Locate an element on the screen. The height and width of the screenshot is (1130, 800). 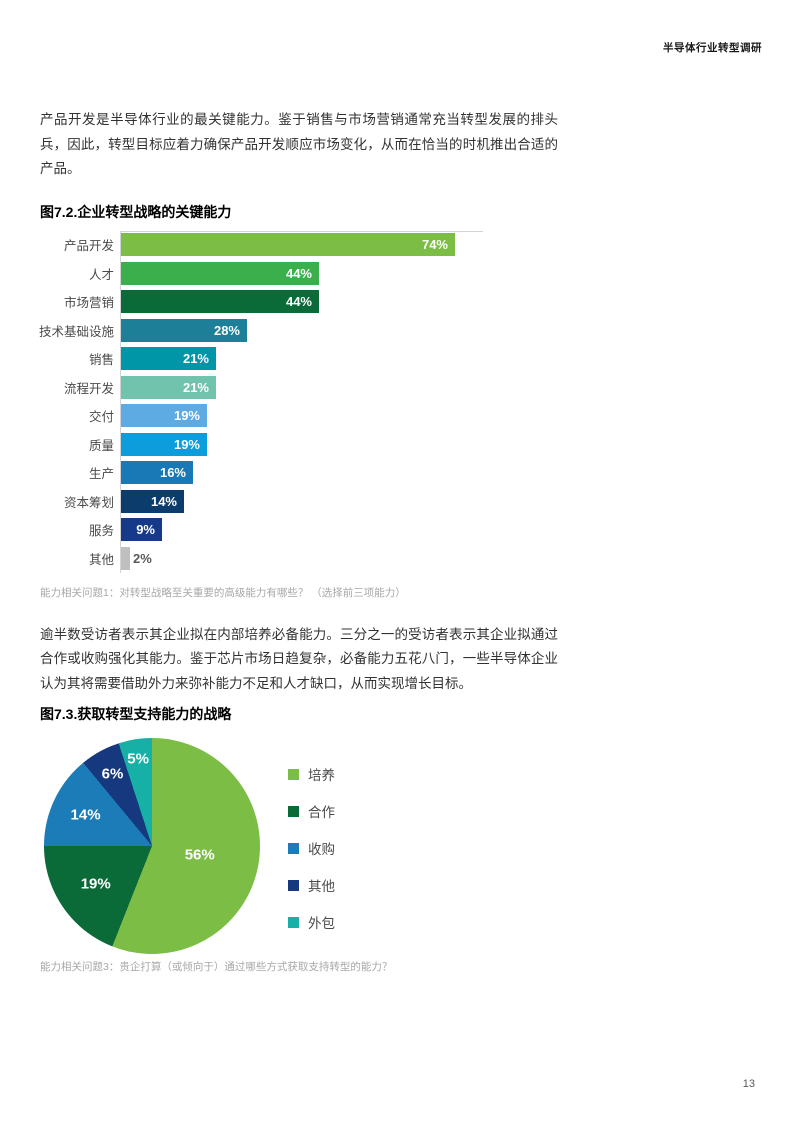
legend-item: 合作 is located at coordinates (311, 811).